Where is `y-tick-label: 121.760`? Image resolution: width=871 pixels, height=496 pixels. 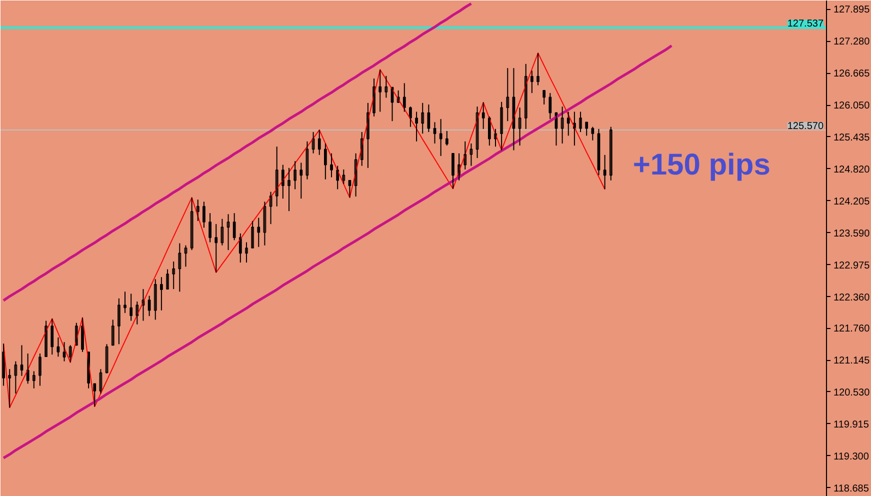
y-tick-label: 121.760 is located at coordinates (852, 329).